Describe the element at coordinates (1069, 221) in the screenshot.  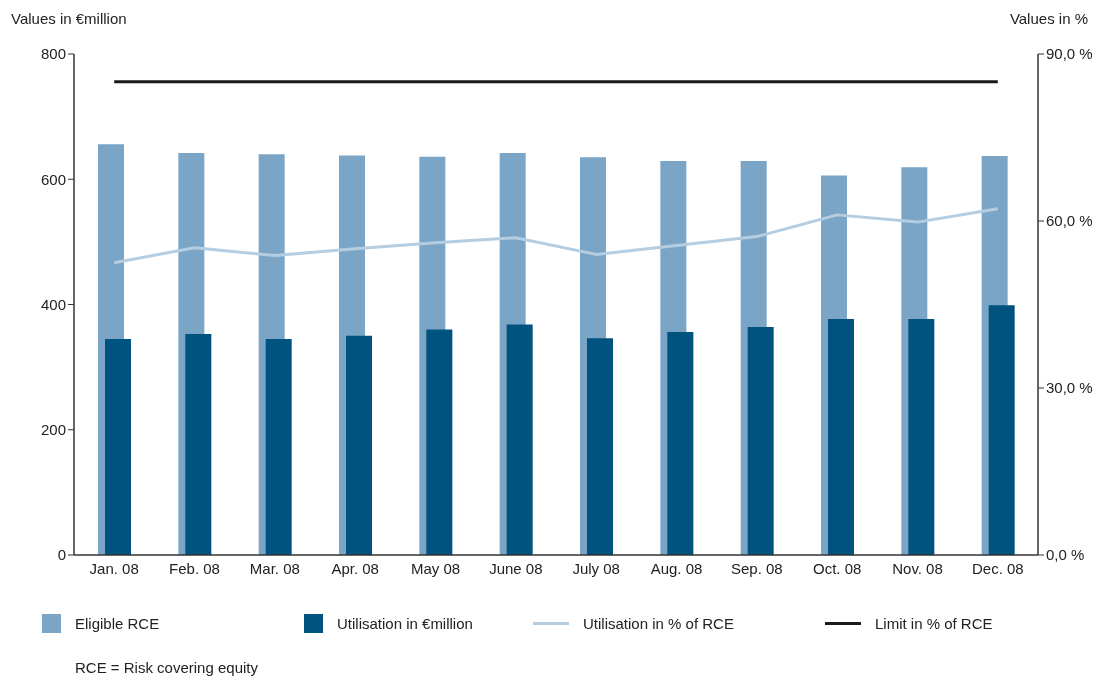
I see `y2-tick-label: 60,0 %` at that location.